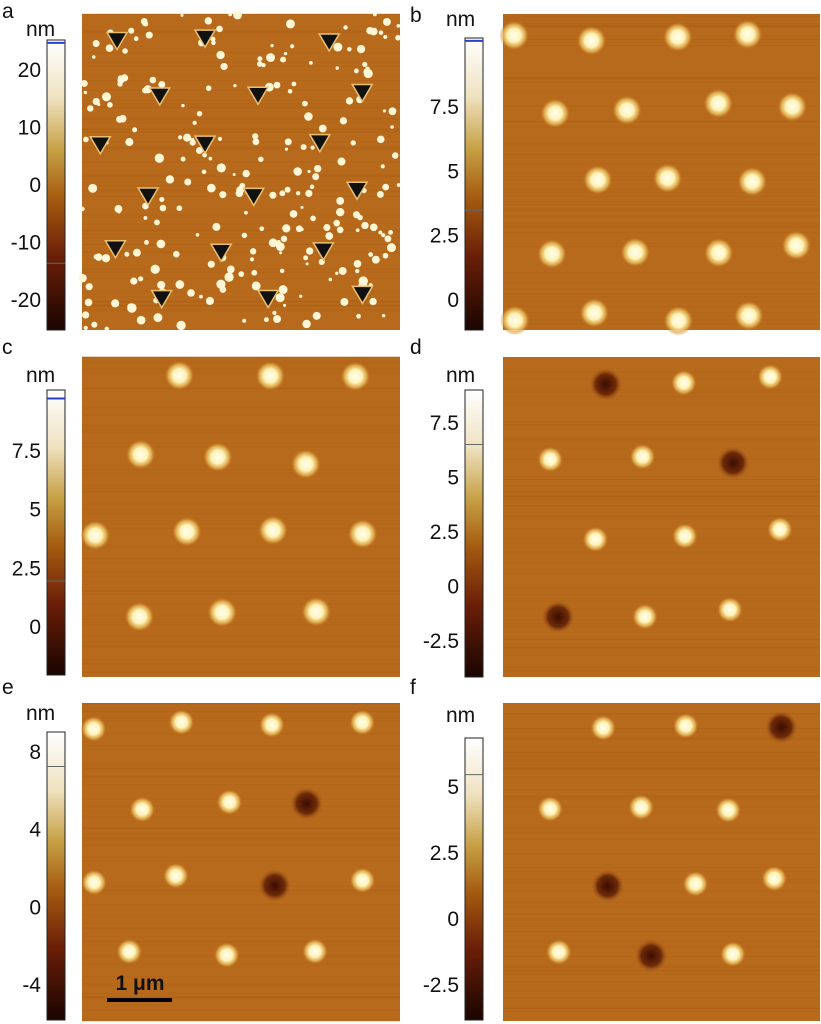 This screenshot has width=821, height=1024. I want to click on afm-image, so click(659, 175).